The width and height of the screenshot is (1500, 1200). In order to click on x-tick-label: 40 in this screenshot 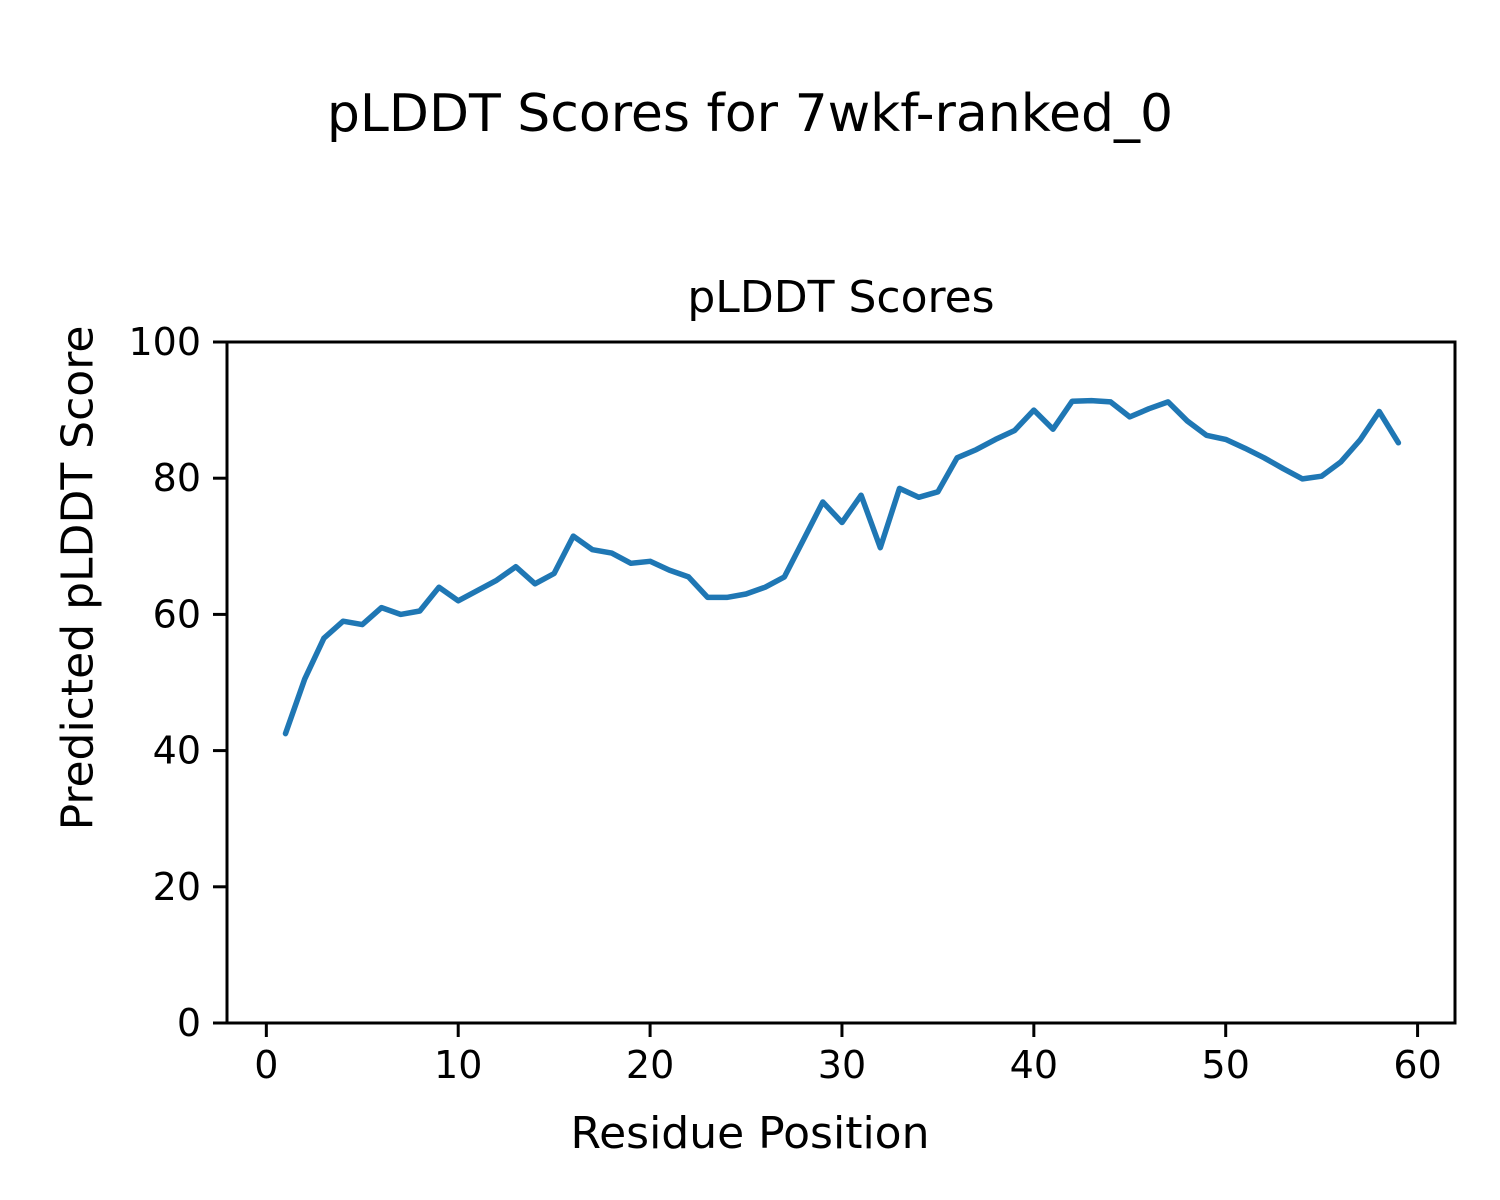, I will do `click(1034, 1065)`.